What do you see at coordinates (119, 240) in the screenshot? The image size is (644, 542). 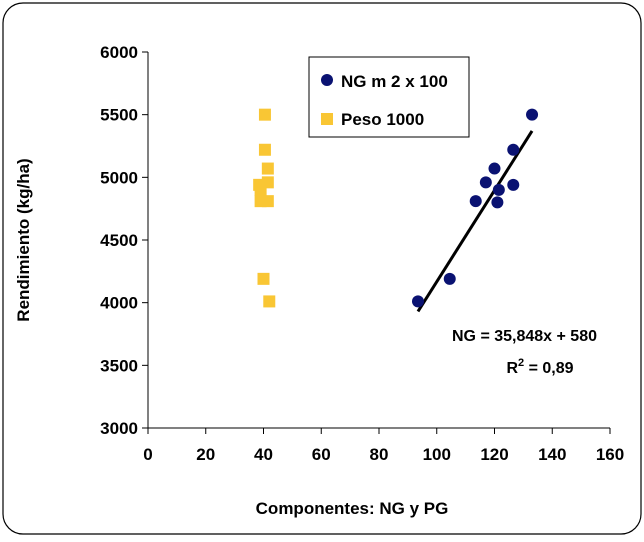 I see `y-tick-label: 4500` at bounding box center [119, 240].